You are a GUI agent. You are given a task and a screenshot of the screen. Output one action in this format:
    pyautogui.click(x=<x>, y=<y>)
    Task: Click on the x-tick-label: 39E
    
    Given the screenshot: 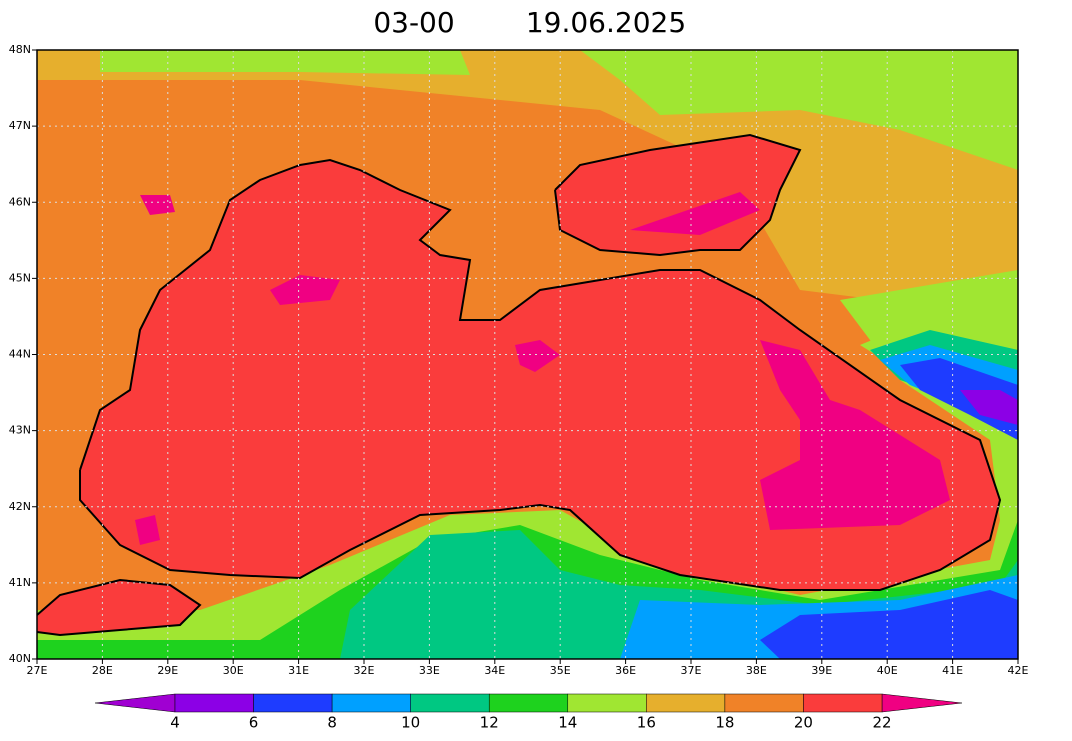 What is the action you would take?
    pyautogui.click(x=821, y=670)
    